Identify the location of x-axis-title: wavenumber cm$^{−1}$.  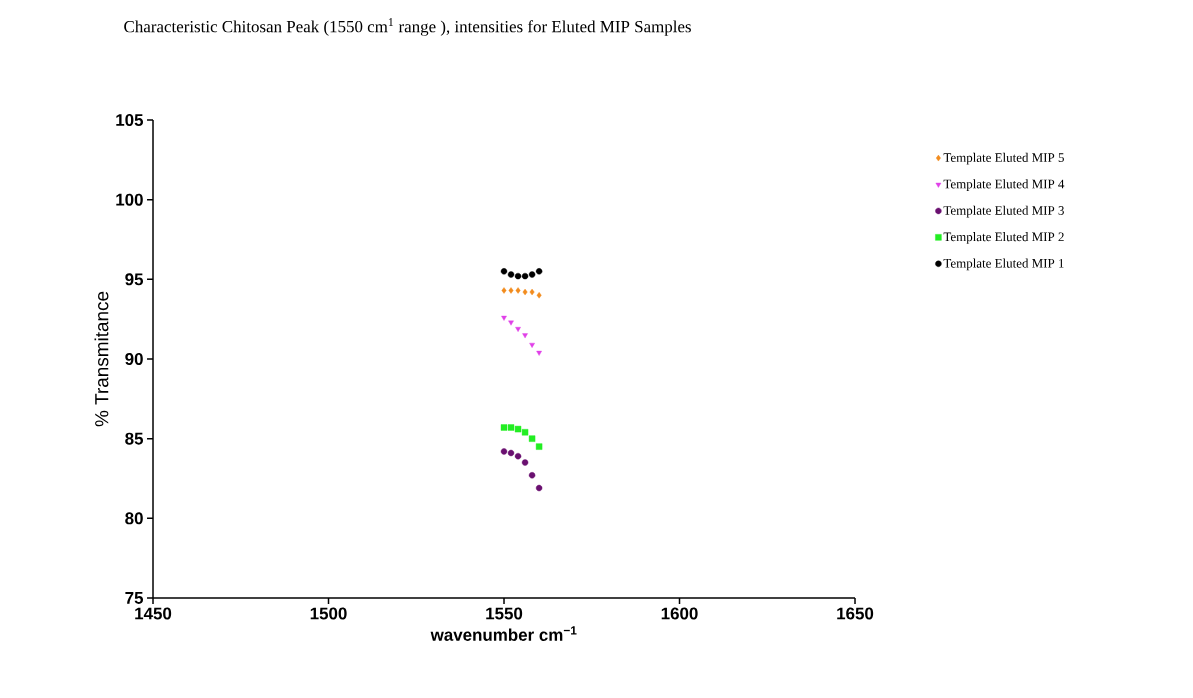
(503, 633).